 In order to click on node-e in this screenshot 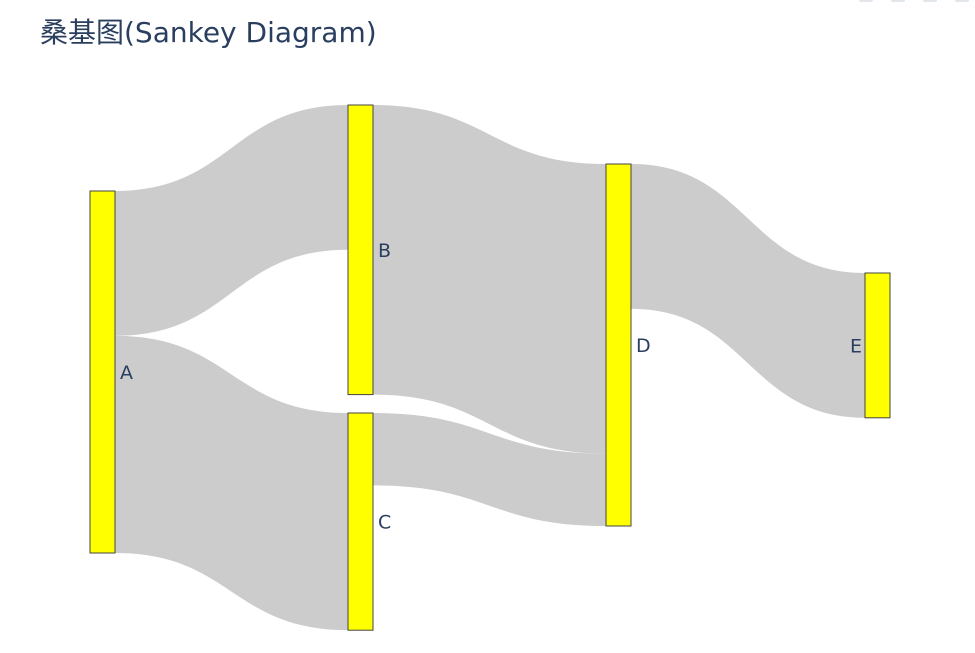, I will do `click(877, 345)`.